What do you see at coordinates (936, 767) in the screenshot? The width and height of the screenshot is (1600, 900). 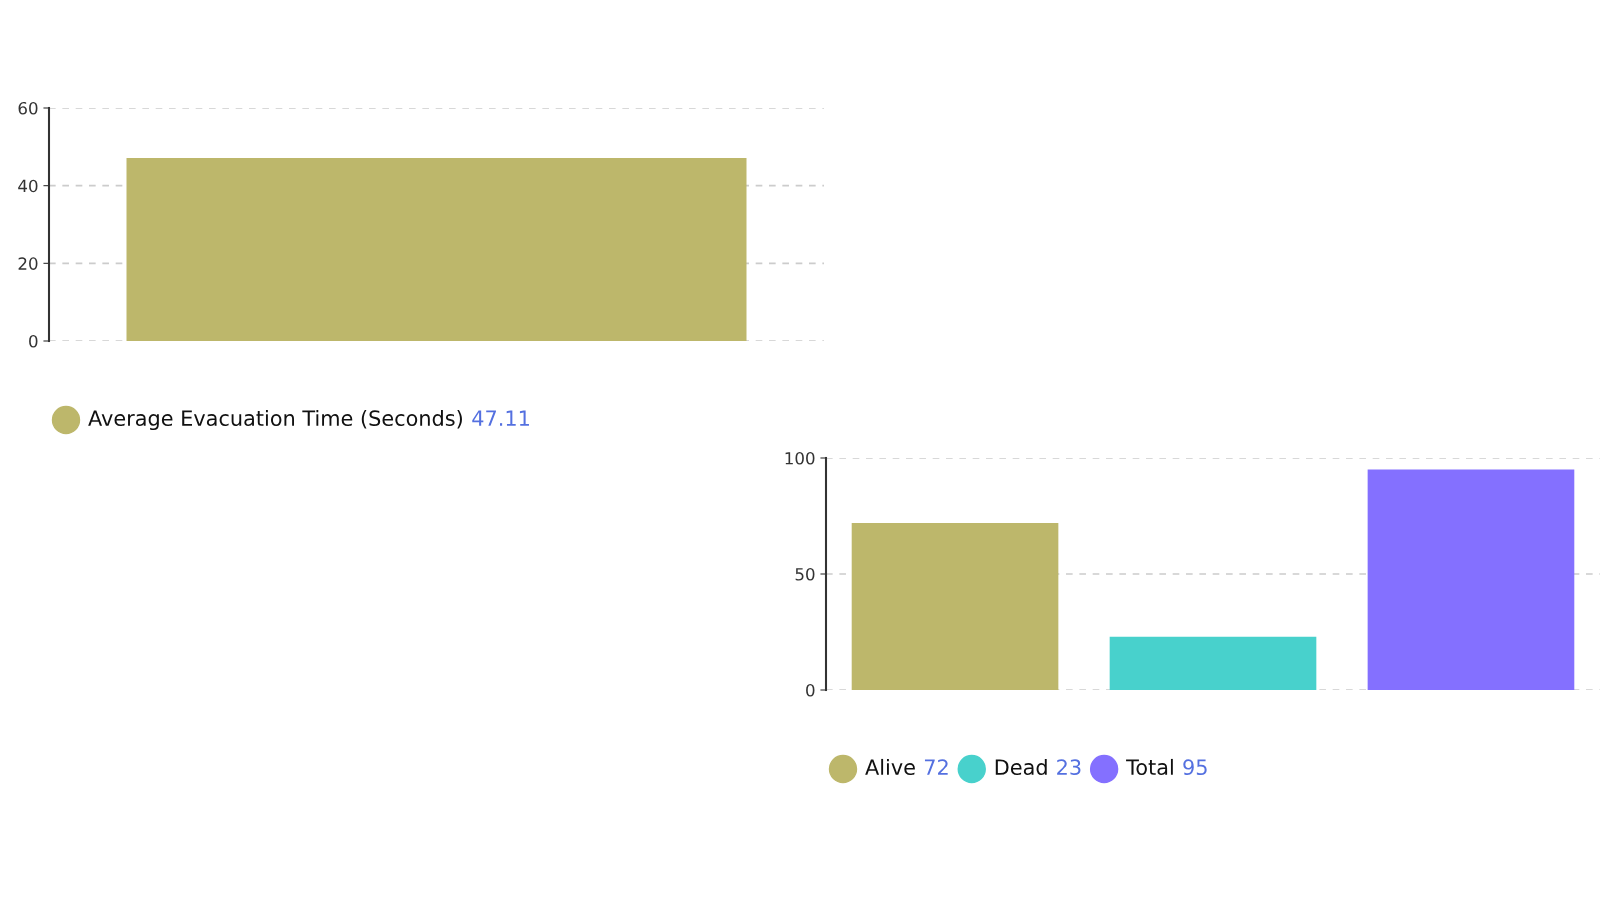 I see `text: 72` at bounding box center [936, 767].